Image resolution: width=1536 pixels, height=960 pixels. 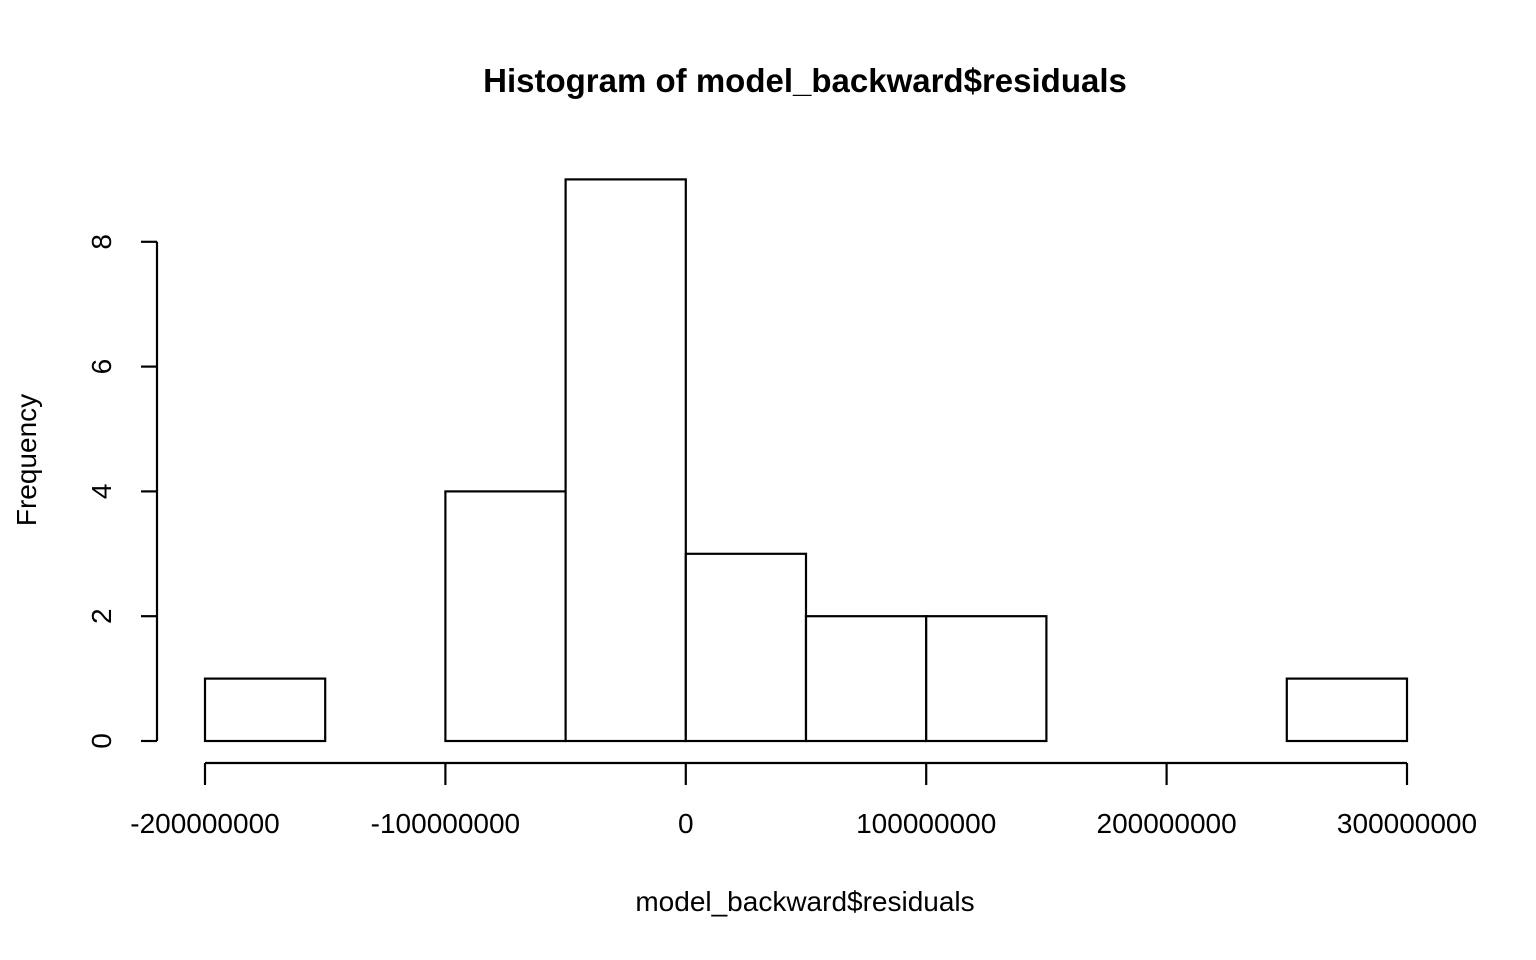 I want to click on y-axis-label: Frequency, so click(x=26, y=460).